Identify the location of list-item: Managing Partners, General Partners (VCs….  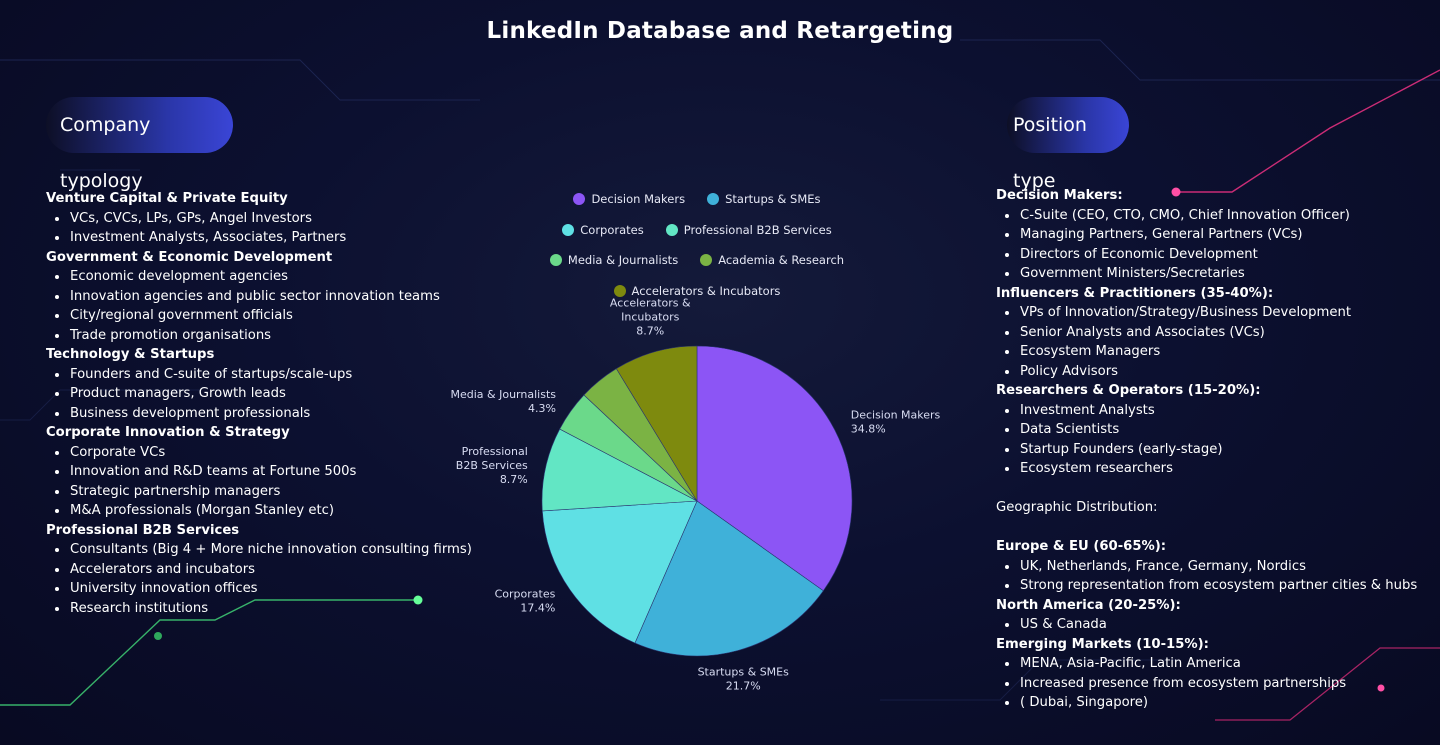
(1206, 235).